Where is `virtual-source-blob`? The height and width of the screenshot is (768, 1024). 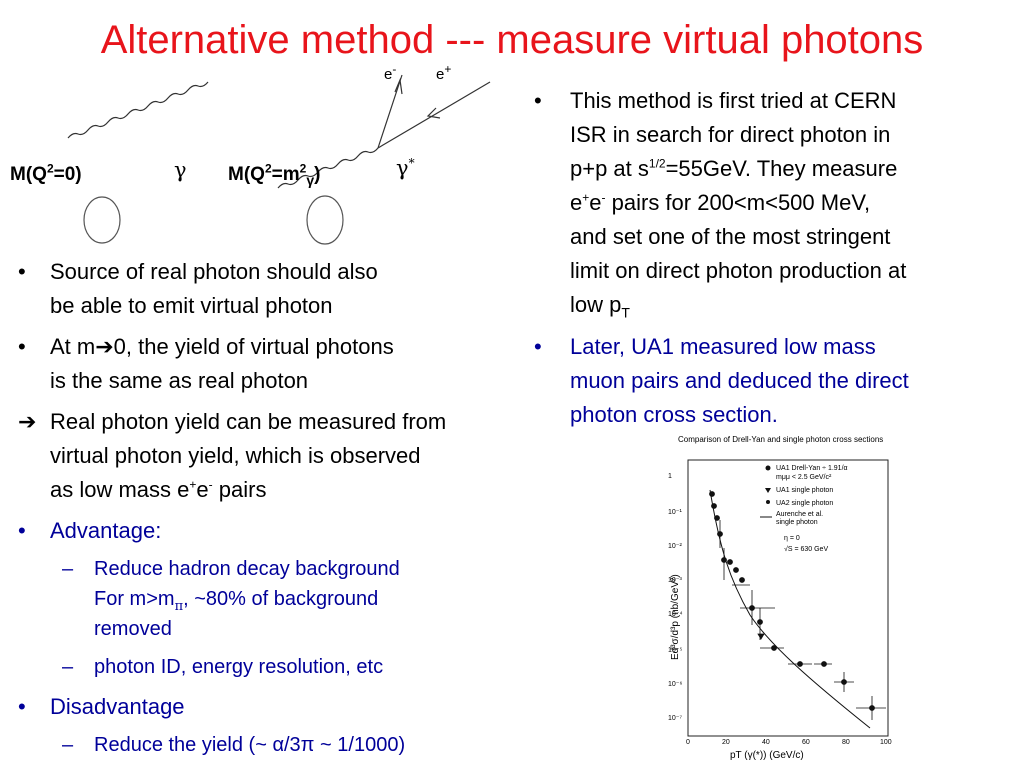 virtual-source-blob is located at coordinates (325, 220).